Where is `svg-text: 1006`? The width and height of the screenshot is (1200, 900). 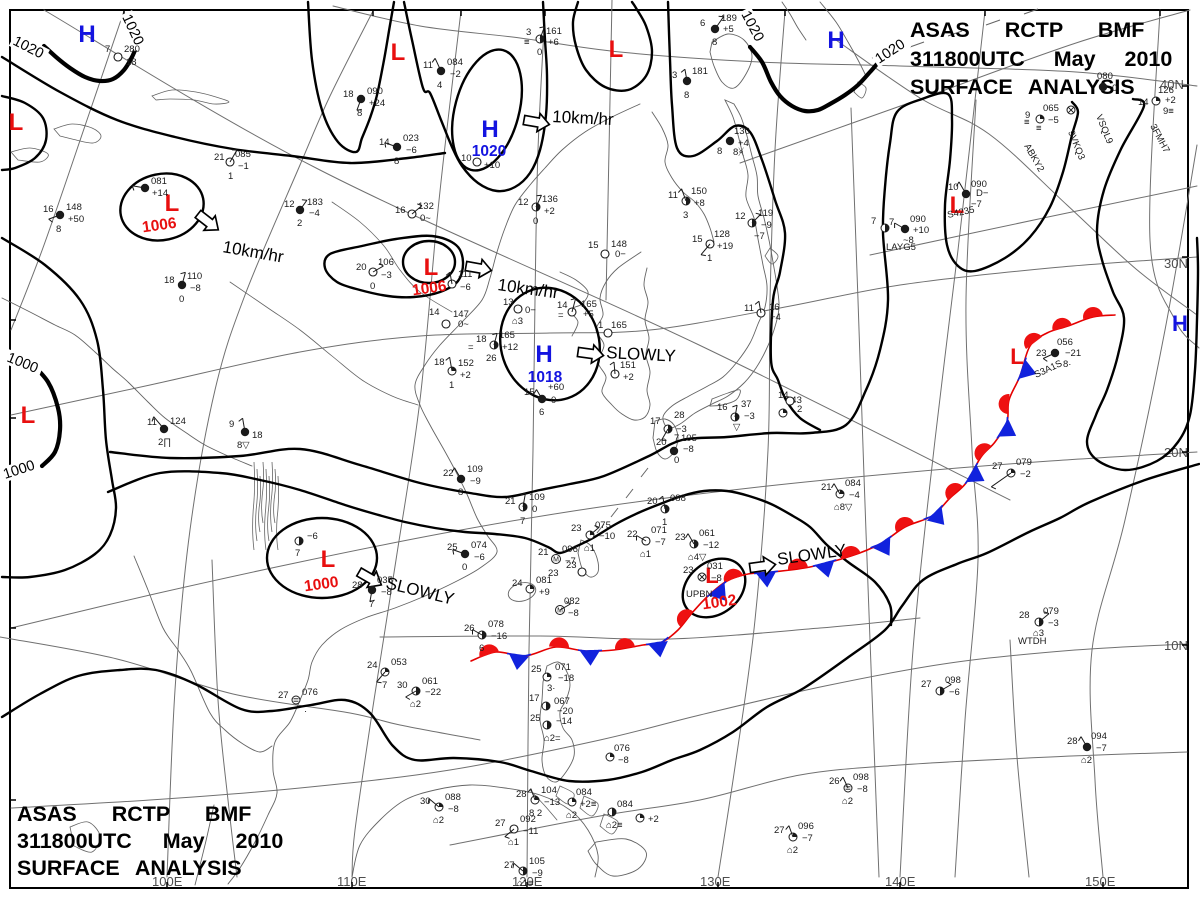
svg-text: 1006 is located at coordinates (159, 226).